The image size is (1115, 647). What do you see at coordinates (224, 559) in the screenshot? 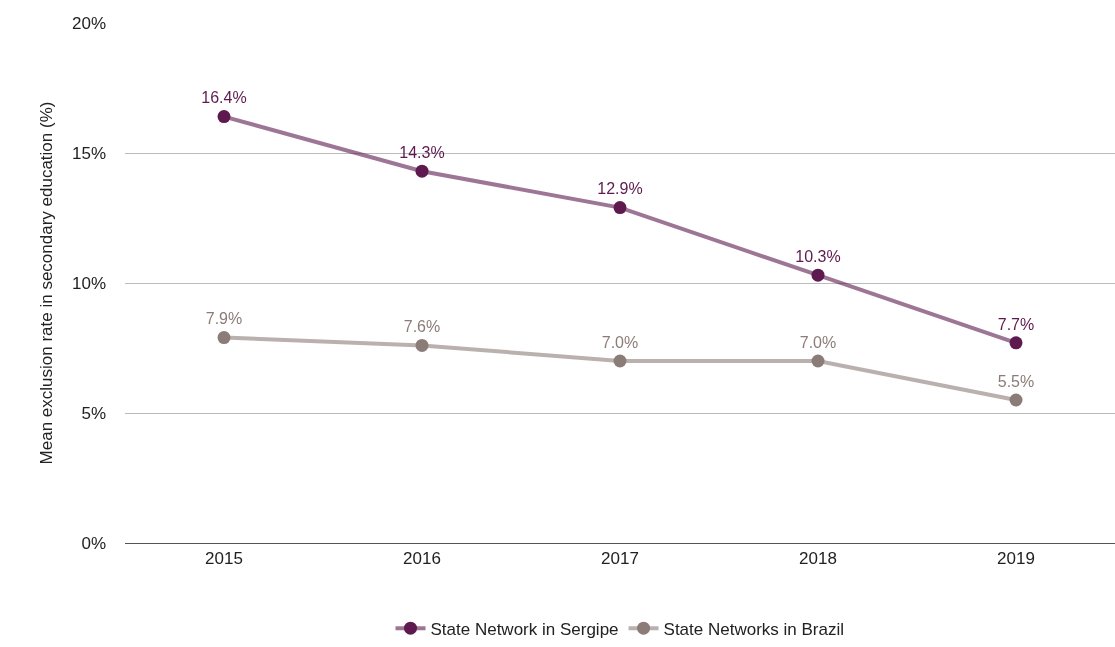
I see `x-tick-label: 2015` at bounding box center [224, 559].